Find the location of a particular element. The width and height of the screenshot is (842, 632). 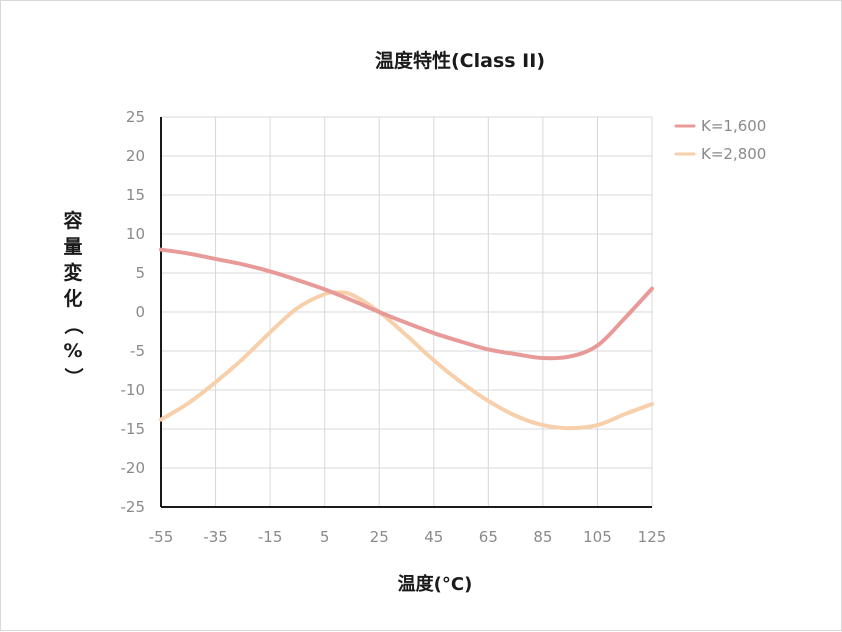

x-tick-label: 105 is located at coordinates (597, 537).